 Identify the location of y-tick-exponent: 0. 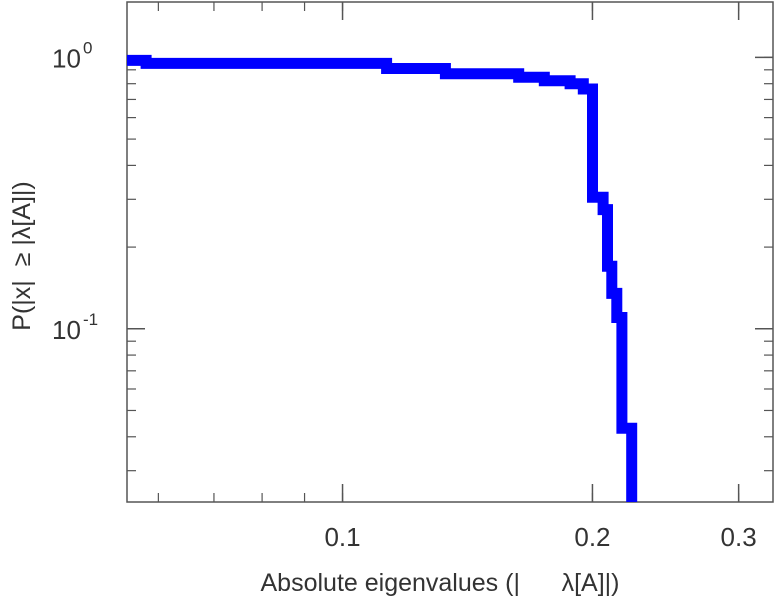
(87, 47).